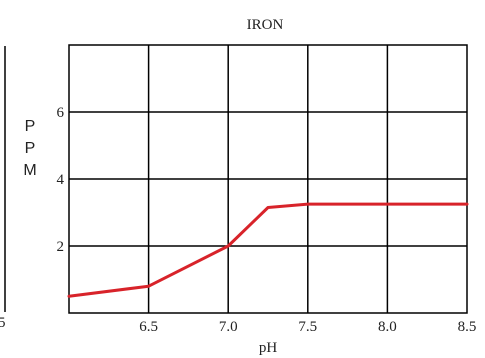 Image resolution: width=485 pixels, height=358 pixels. Describe the element at coordinates (265, 25) in the screenshot. I see `chart-title: IRON` at that location.